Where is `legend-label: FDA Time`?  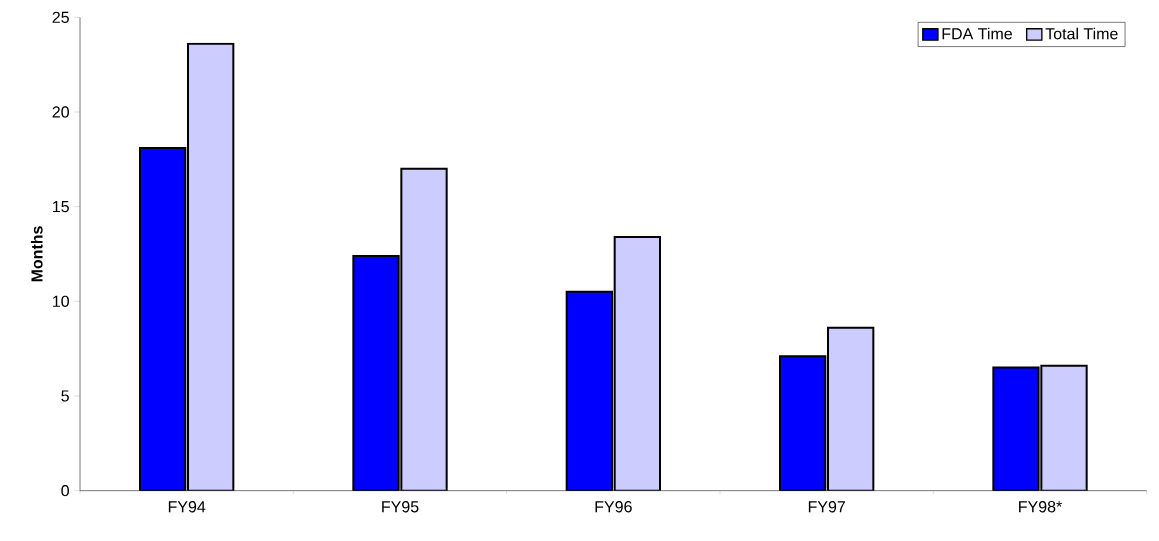 legend-label: FDA Time is located at coordinates (977, 33).